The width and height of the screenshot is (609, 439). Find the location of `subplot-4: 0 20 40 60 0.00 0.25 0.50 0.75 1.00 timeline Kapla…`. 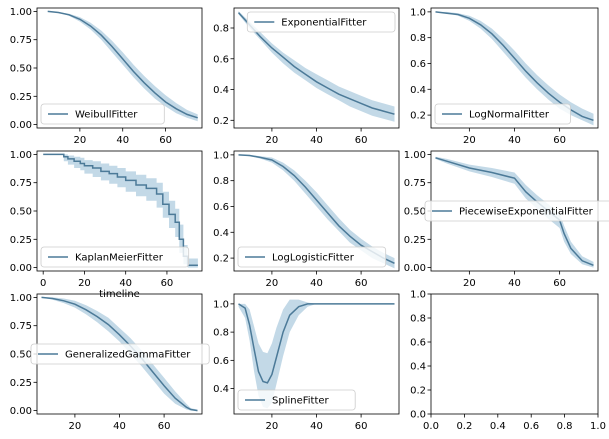

subplot-4: 0 20 40 60 0.00 0.25 0.50 0.75 1.00 timeline Kapla… is located at coordinates (106, 225).